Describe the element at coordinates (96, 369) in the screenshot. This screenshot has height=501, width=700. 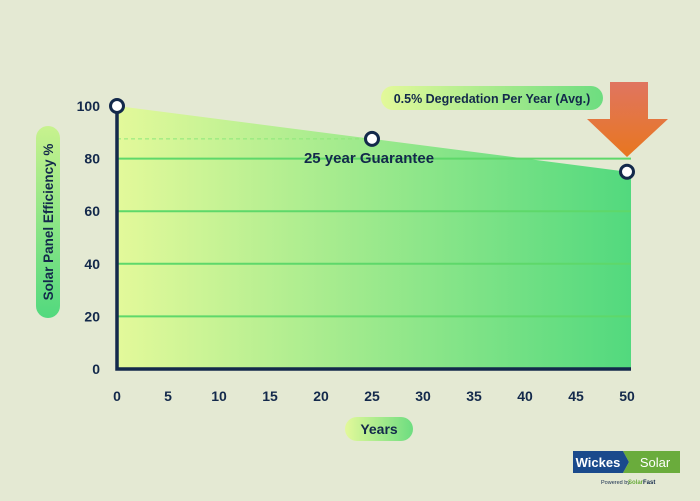
I see `y-tick-label: 0` at that location.